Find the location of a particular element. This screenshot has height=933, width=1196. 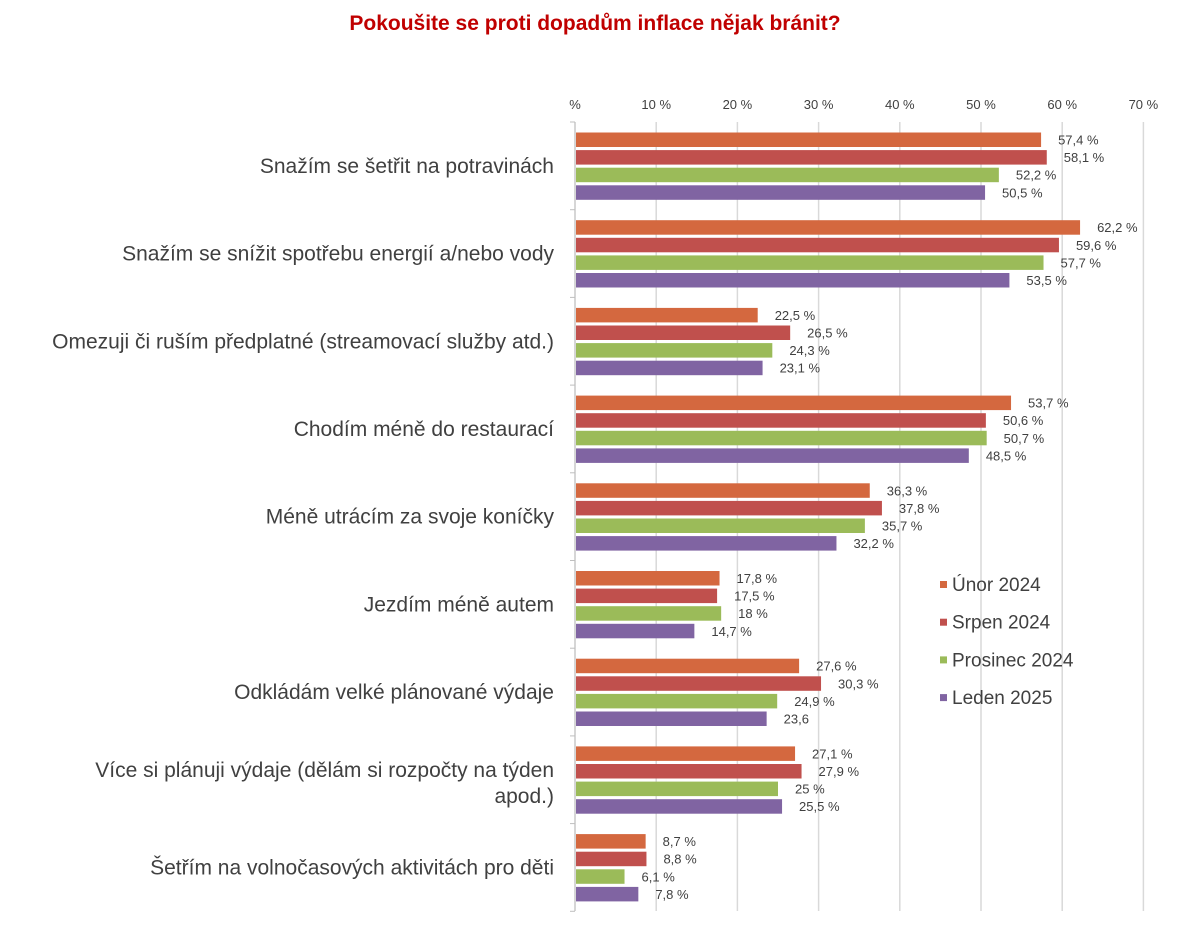

x-tick-label: 70 % is located at coordinates (1144, 104).